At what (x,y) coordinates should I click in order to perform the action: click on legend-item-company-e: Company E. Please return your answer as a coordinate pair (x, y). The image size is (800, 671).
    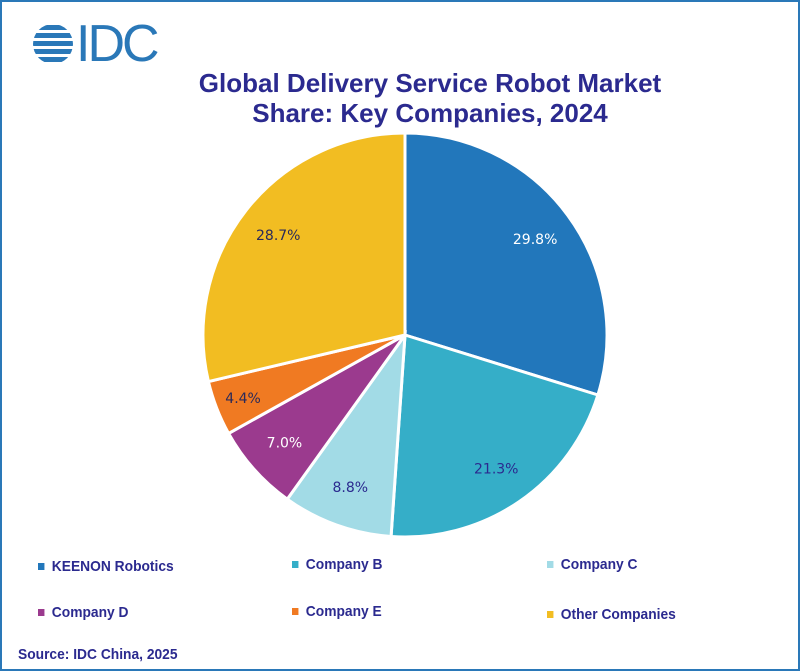
    Looking at the image, I should click on (337, 611).